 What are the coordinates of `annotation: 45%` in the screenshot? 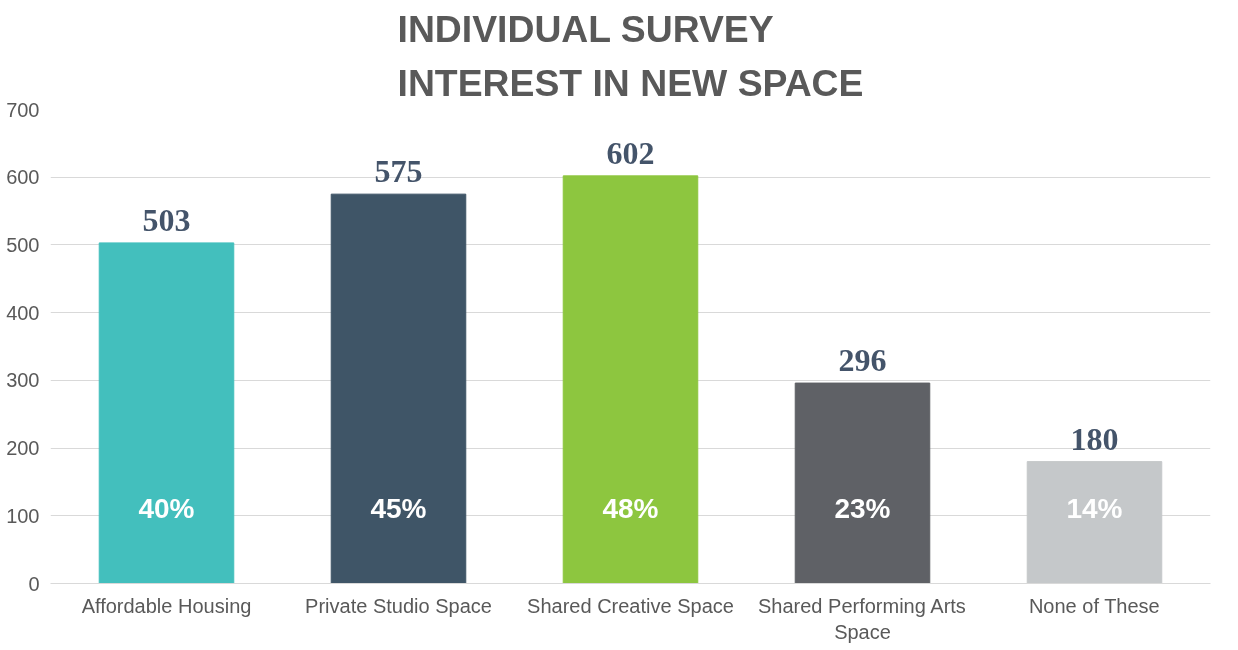 It's located at (398, 508).